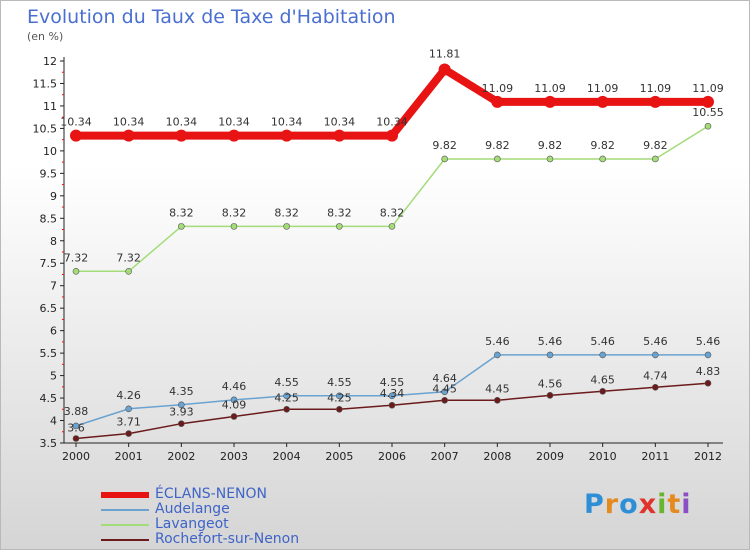 The image size is (750, 551). Describe the element at coordinates (49, 308) in the screenshot. I see `y-tick-label: 6.5` at that location.